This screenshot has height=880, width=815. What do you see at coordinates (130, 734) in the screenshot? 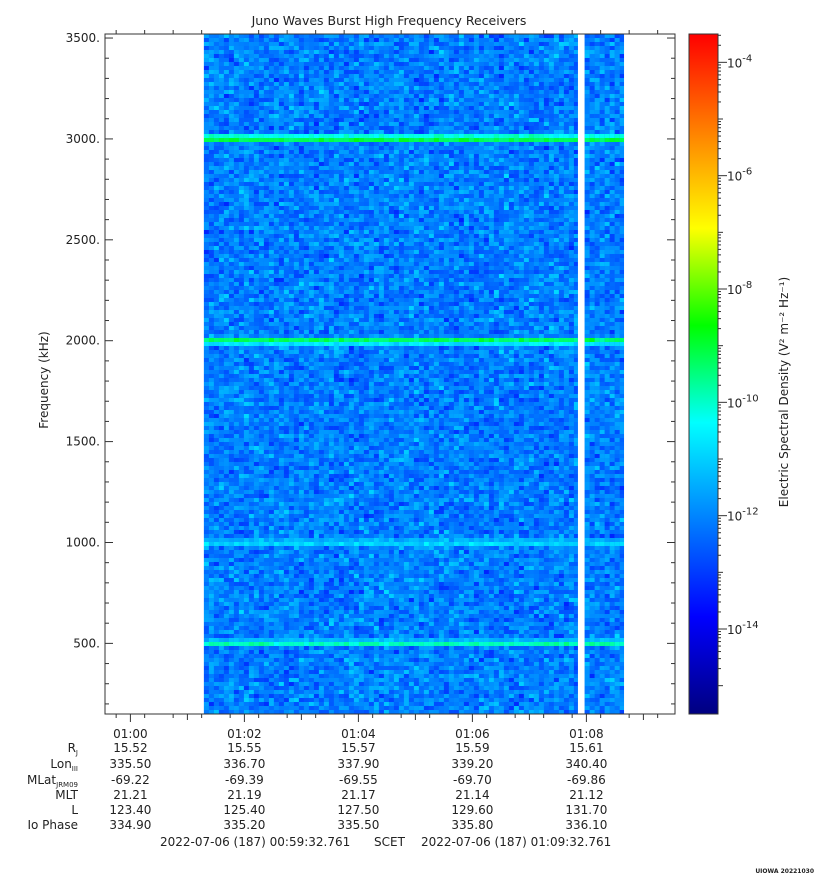
I see `x-tick-label: 01:00` at bounding box center [130, 734].